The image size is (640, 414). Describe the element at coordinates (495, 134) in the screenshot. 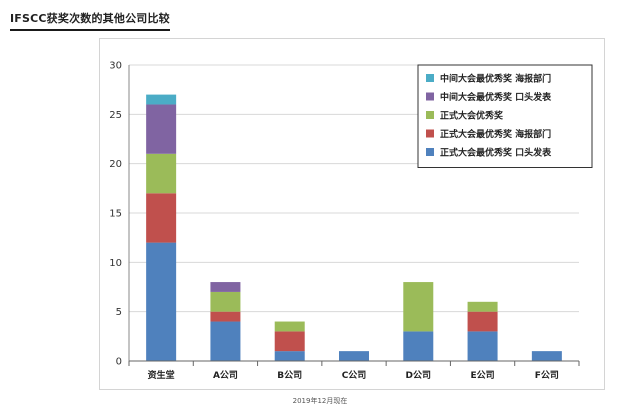

I see `legend-label: 正式大会最优秀奖 海报部门` at that location.